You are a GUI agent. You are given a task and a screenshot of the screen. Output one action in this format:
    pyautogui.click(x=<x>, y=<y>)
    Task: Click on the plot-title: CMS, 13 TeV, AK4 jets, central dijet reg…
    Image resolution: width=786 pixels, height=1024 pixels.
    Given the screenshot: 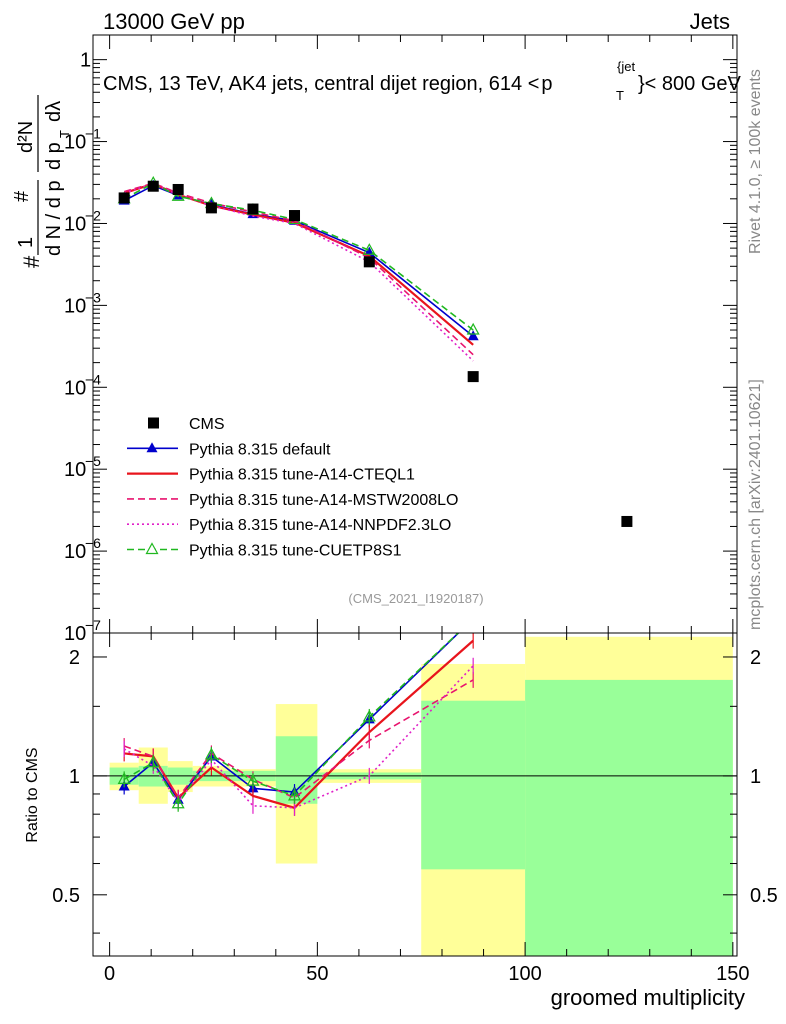 What is the action you would take?
    pyautogui.click(x=328, y=84)
    